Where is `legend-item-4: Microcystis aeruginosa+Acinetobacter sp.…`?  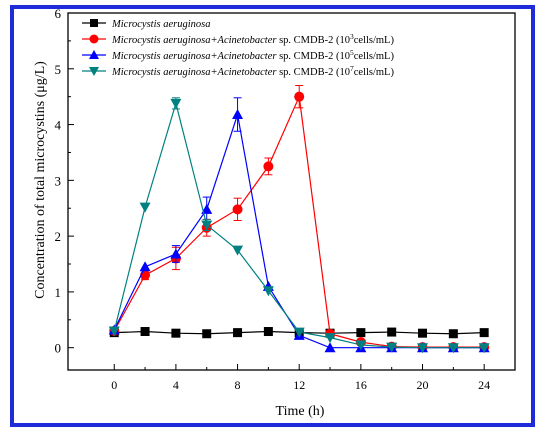
legend-item-4: Microcystis aeruginosa+Acinetobacter sp.… is located at coordinates (238, 71).